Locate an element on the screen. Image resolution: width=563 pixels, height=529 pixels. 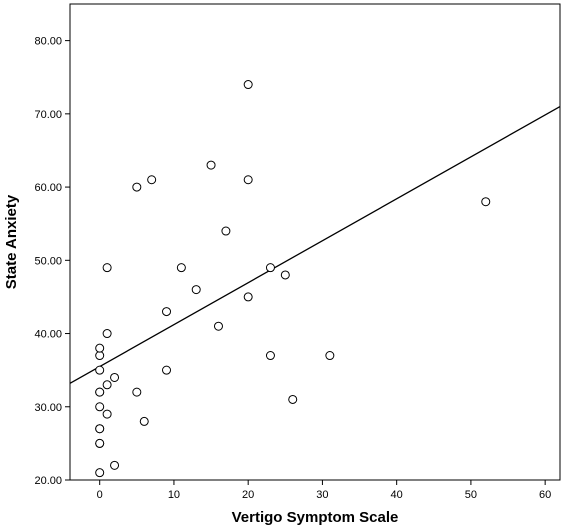
y-axis-title: State Anxiety is located at coordinates (11, 241).